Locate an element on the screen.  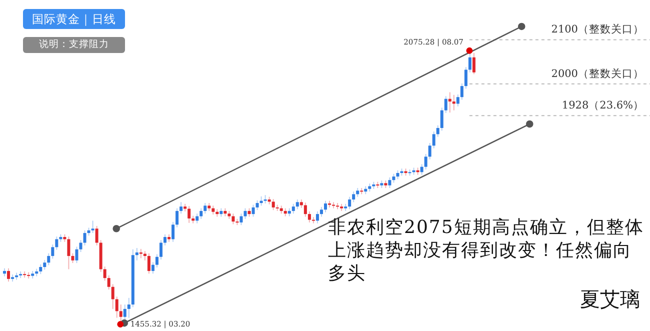
ref-line-label: 2100（整数关口） is located at coordinates (597, 29).